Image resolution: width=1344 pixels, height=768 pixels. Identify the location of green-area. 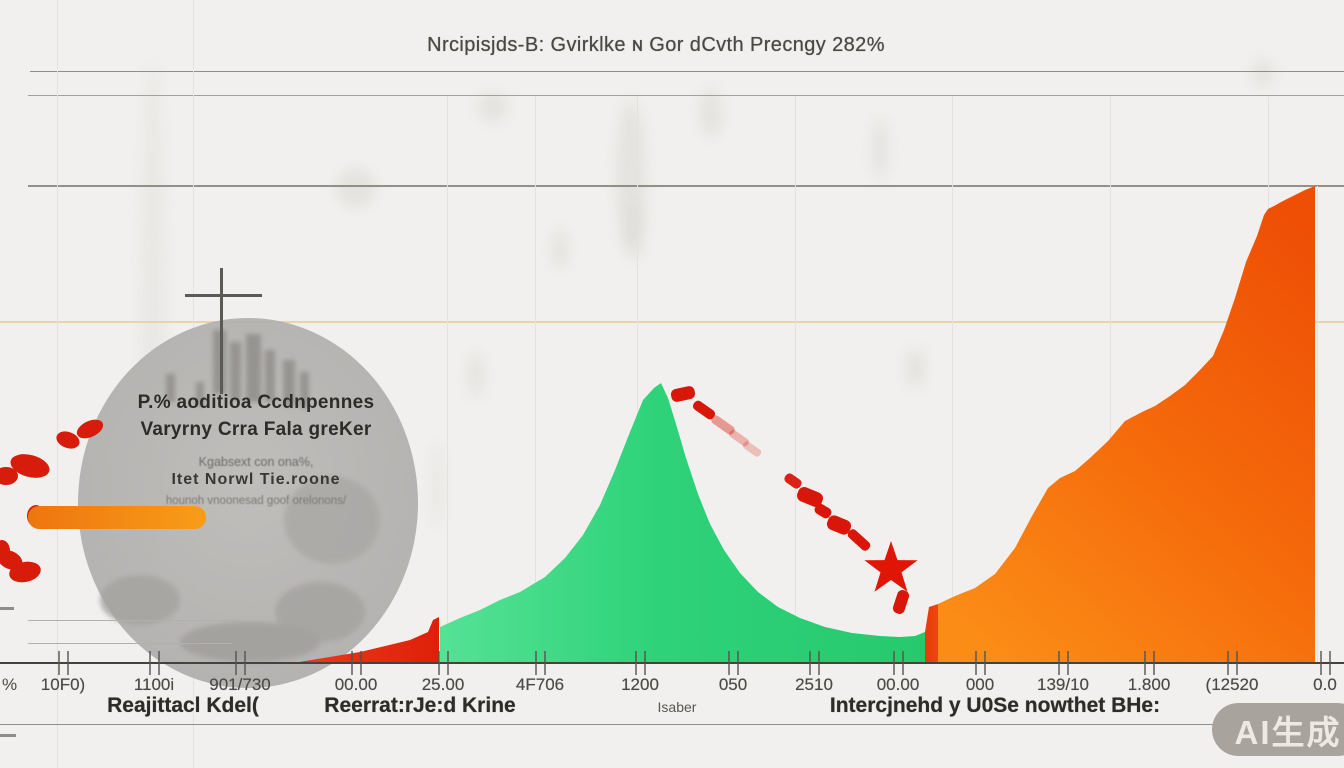
(682, 523).